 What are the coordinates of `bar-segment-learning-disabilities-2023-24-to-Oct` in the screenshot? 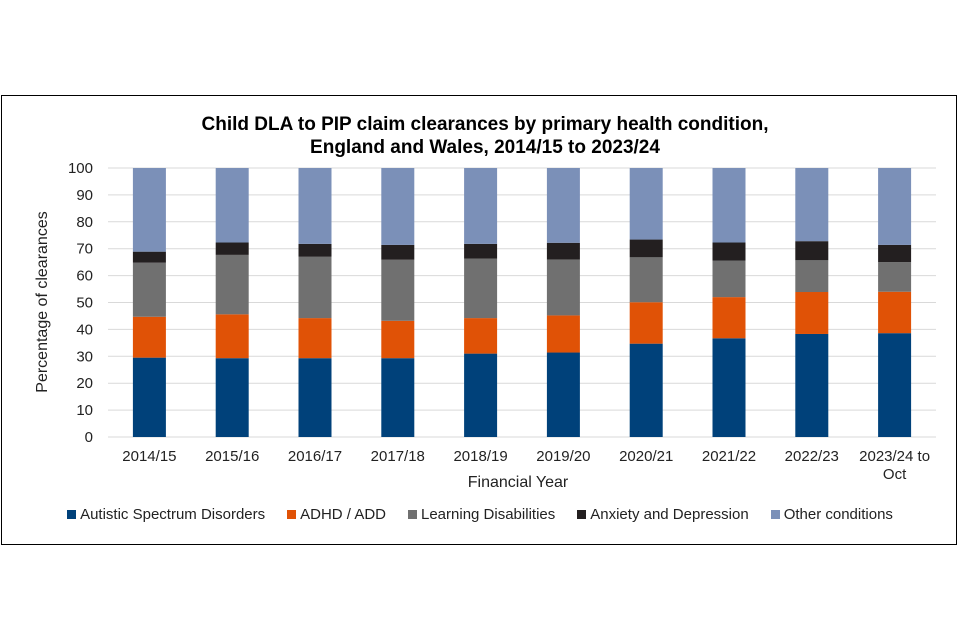 It's located at (895, 277).